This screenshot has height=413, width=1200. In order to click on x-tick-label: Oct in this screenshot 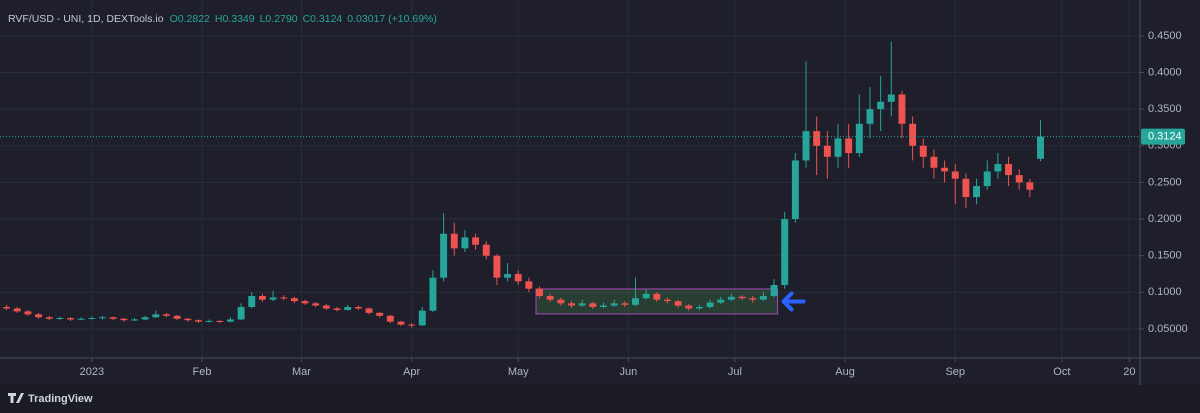, I will do `click(1061, 372)`.